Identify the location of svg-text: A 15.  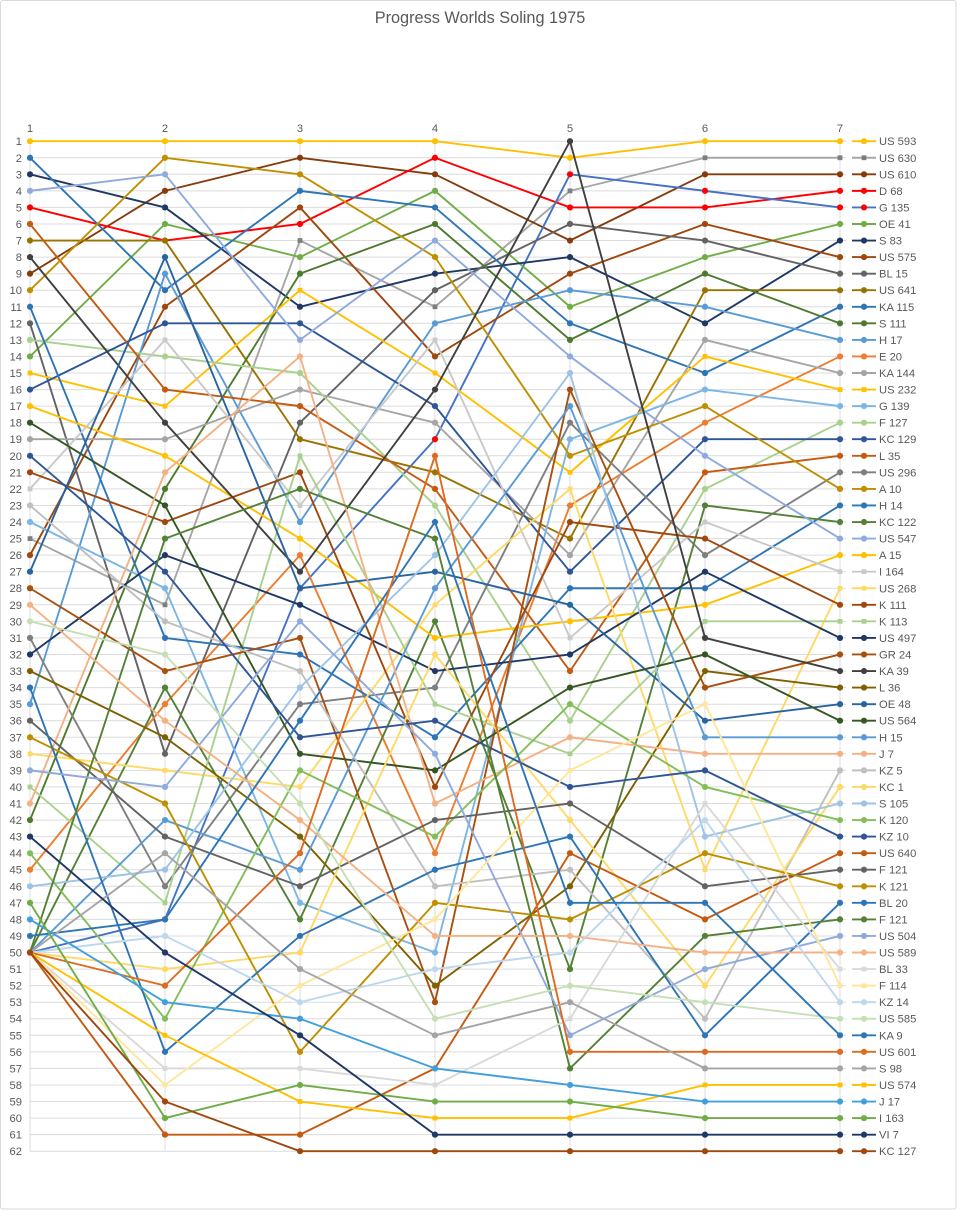
(890, 556).